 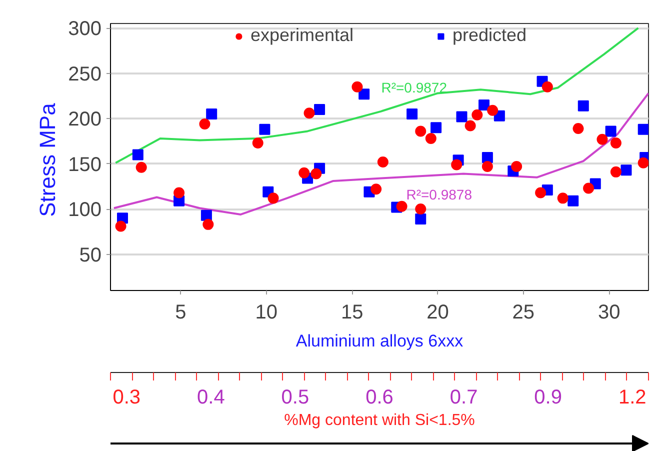 I want to click on text: 0.4, so click(x=211, y=397).